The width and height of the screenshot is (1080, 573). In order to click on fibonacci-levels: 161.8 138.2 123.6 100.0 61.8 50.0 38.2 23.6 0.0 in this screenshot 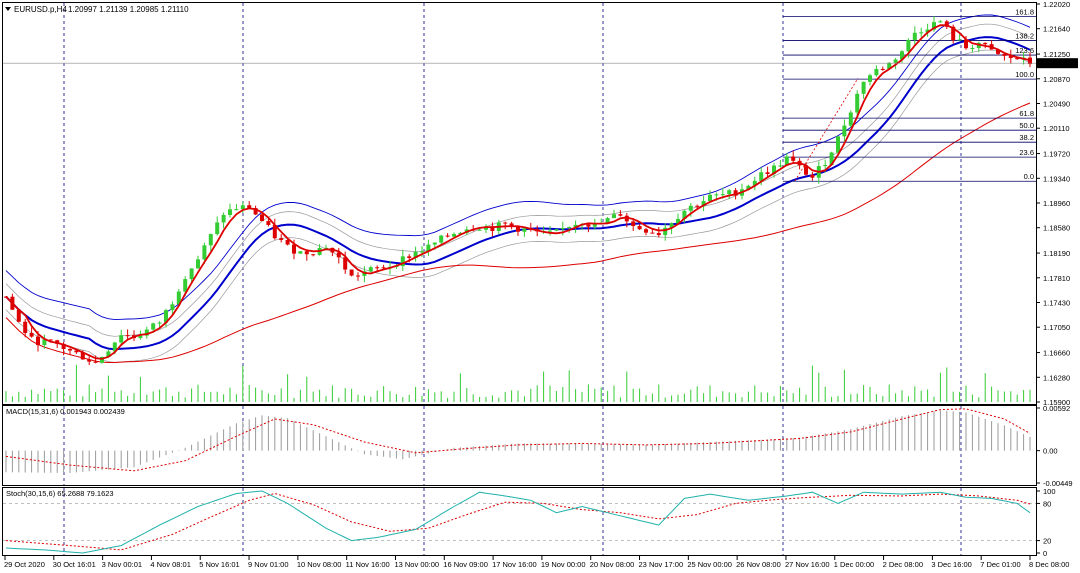, I will do `click(909, 94)`.